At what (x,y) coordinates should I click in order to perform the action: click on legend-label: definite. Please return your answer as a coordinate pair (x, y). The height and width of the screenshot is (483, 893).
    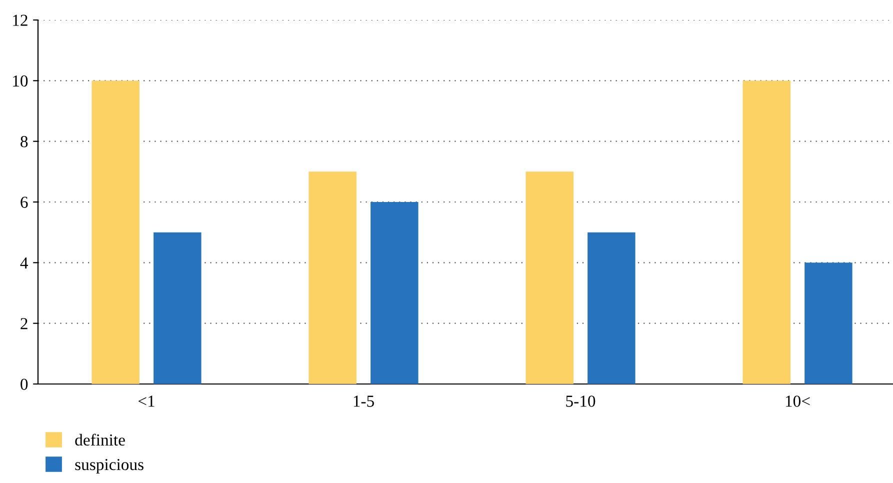
    Looking at the image, I should click on (100, 440).